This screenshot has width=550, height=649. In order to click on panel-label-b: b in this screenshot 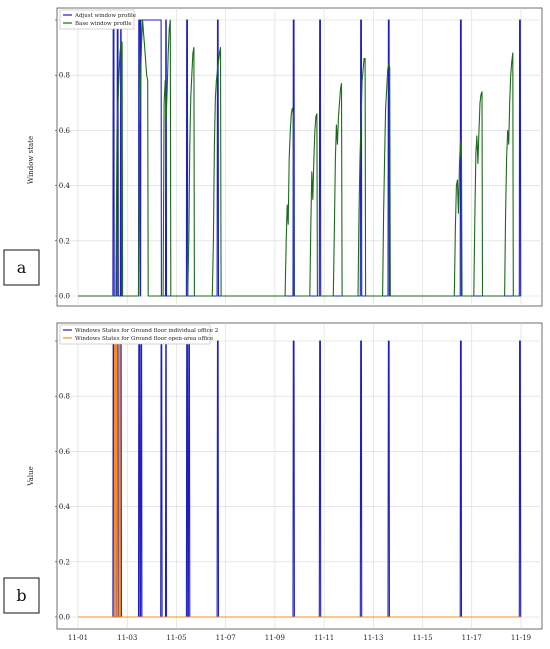, I will do `click(21, 595)`.